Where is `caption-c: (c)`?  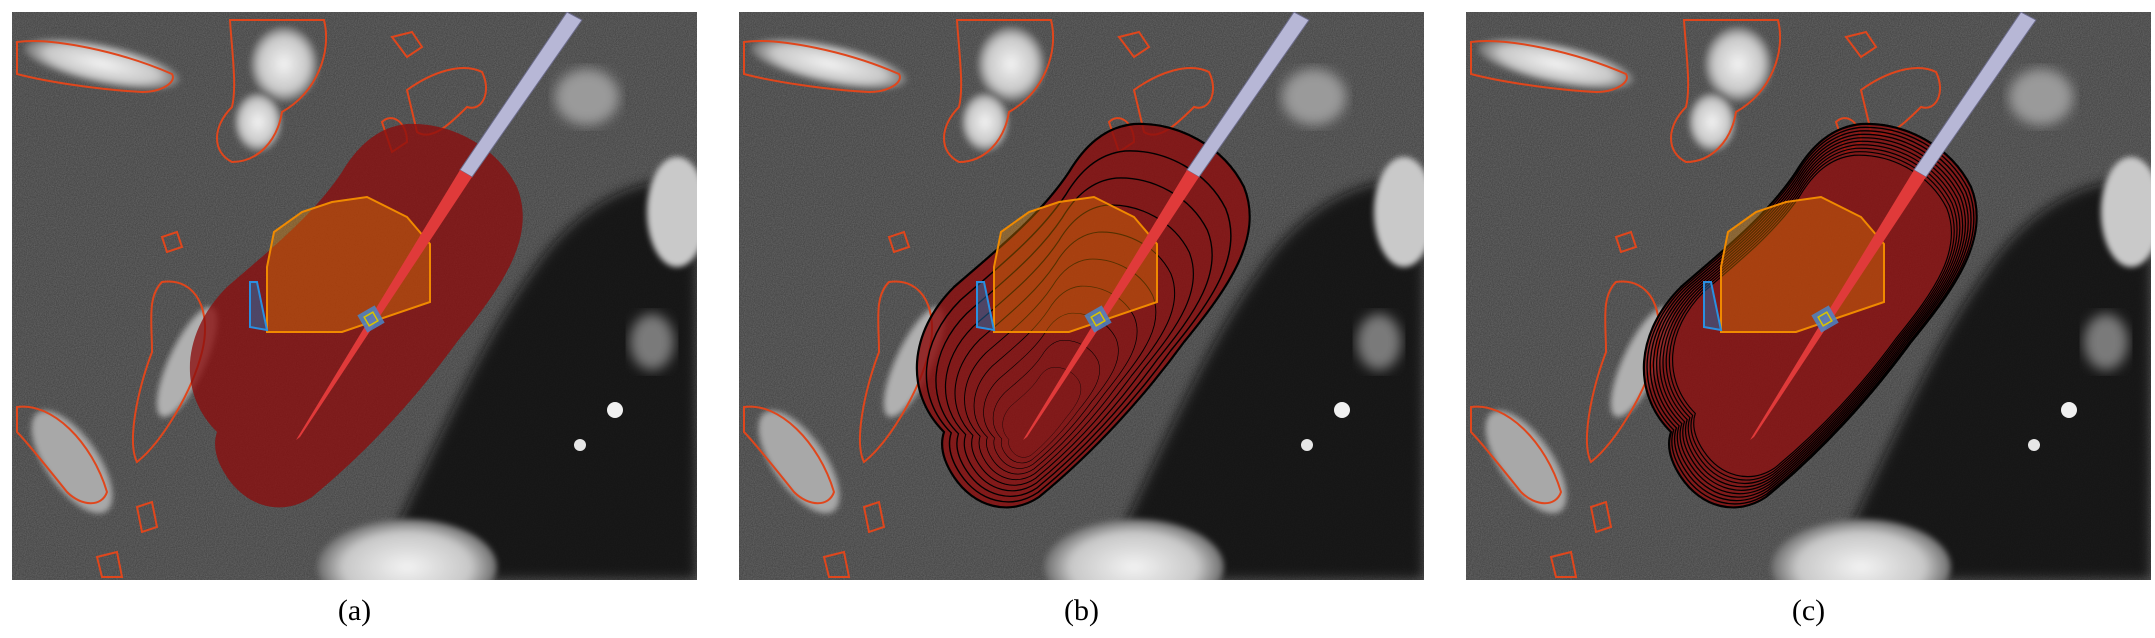 caption-c: (c) is located at coordinates (1808, 610).